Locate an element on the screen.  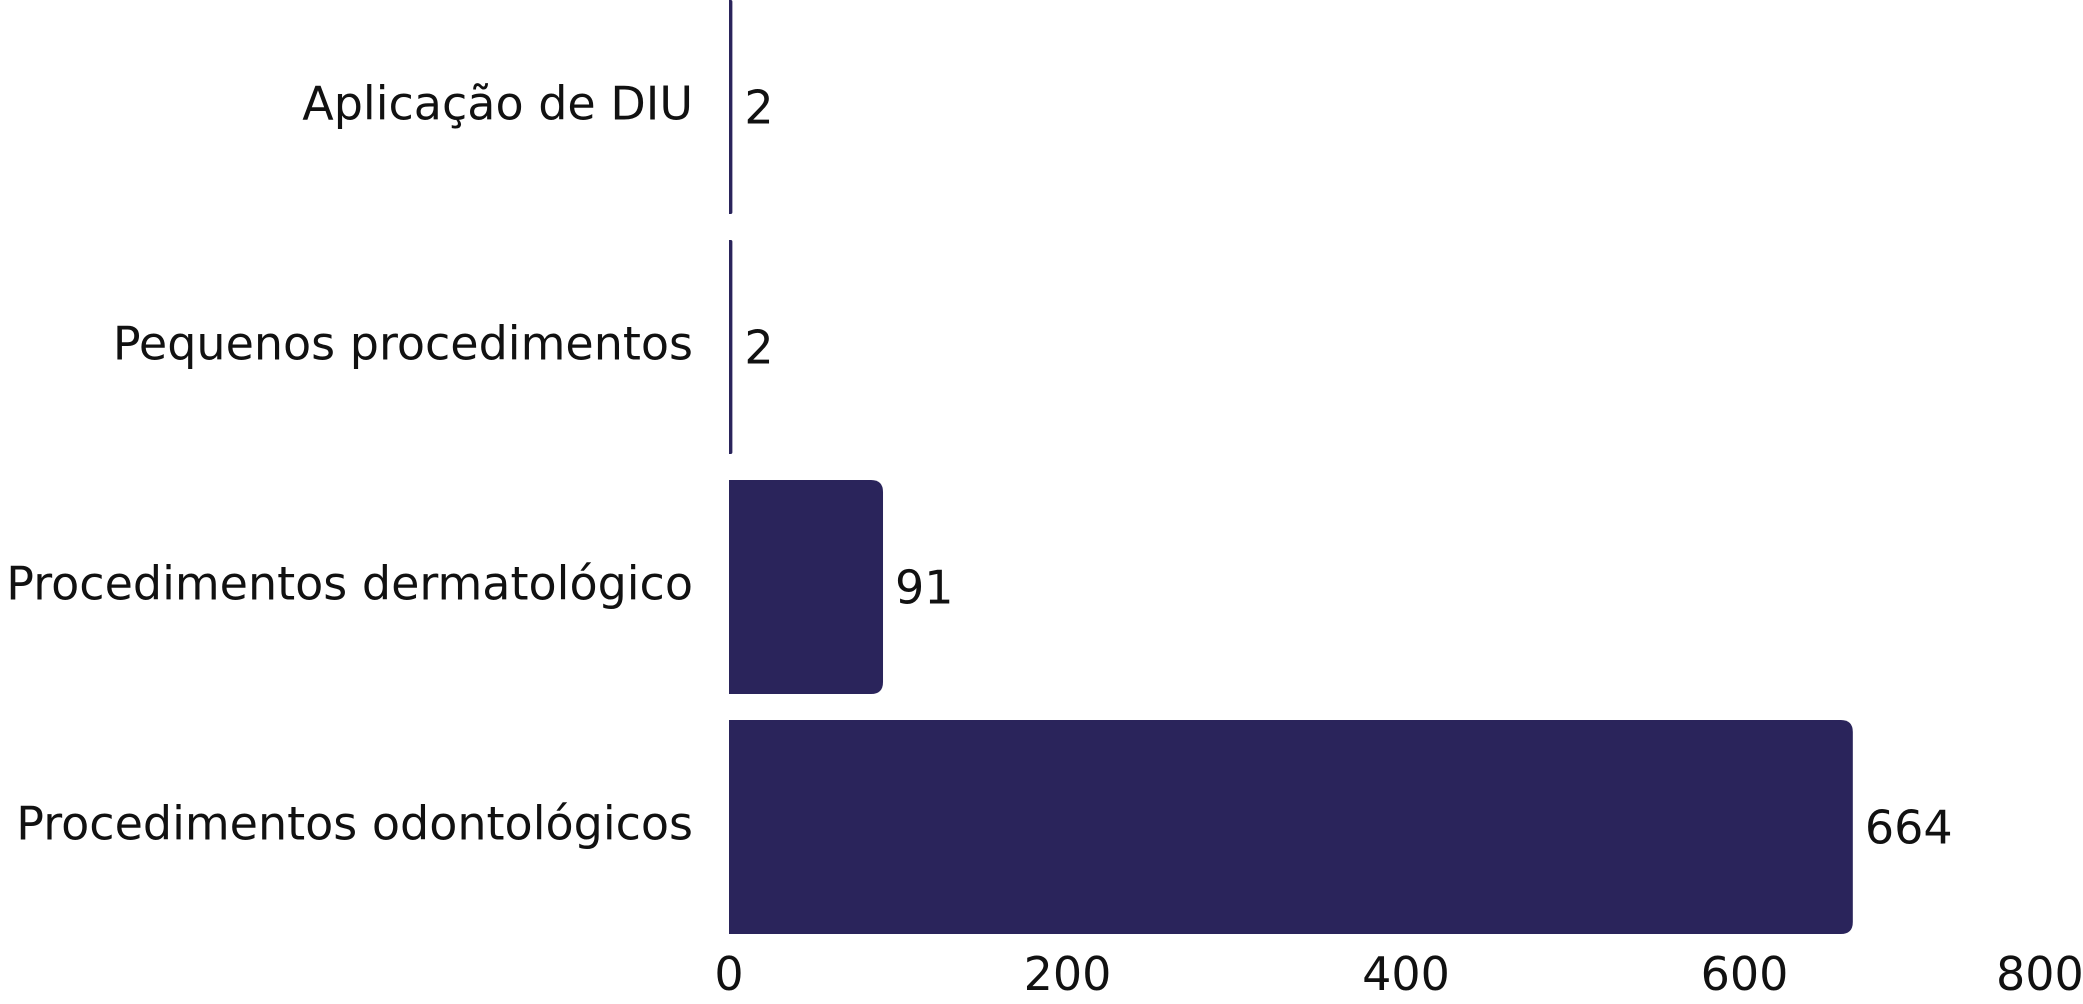
x-tick-label: 0 is located at coordinates (728, 973).